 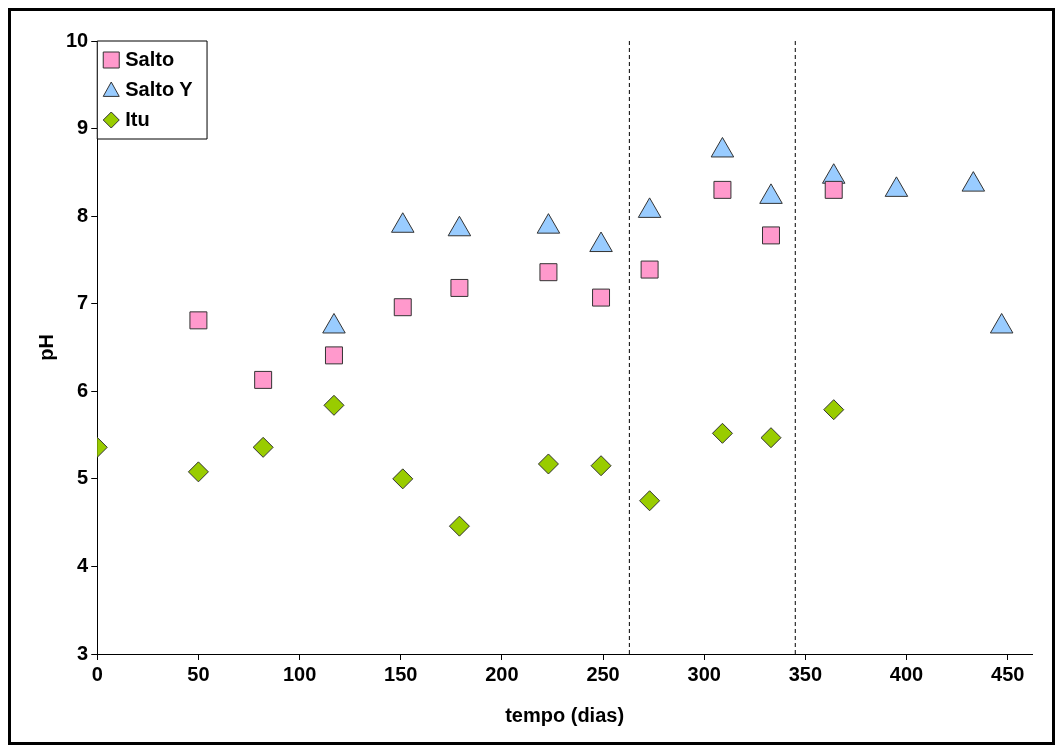 What do you see at coordinates (77, 39) in the screenshot?
I see `y-tick-label: 10` at bounding box center [77, 39].